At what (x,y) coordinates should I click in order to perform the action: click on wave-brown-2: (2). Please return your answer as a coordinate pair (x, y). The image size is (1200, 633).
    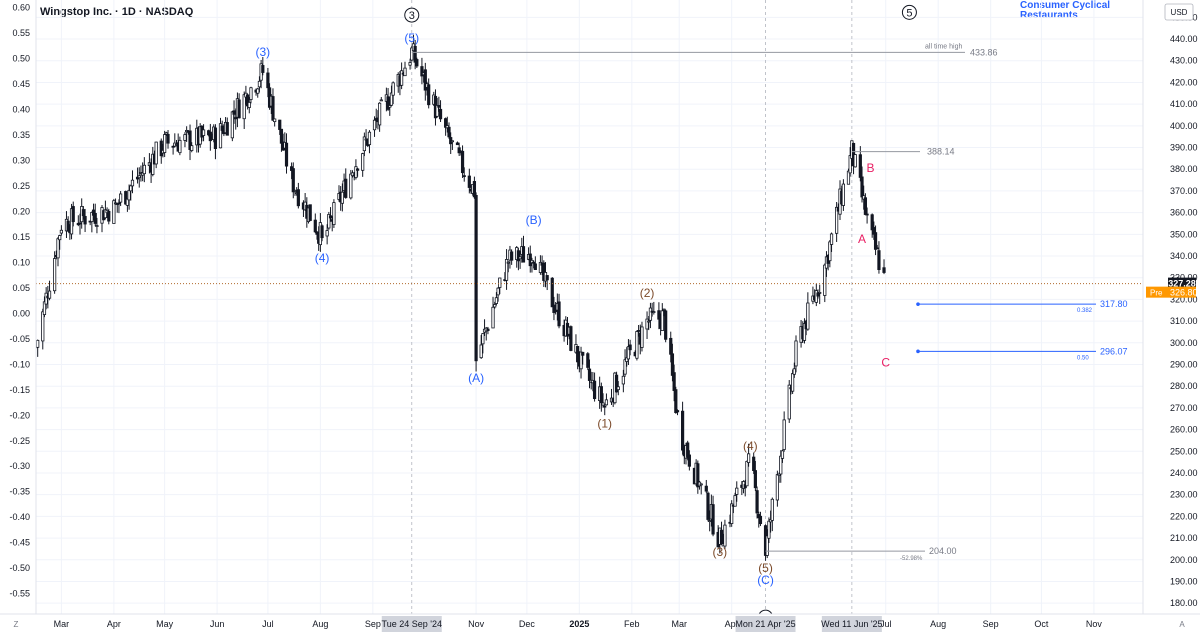
    Looking at the image, I should click on (647, 293).